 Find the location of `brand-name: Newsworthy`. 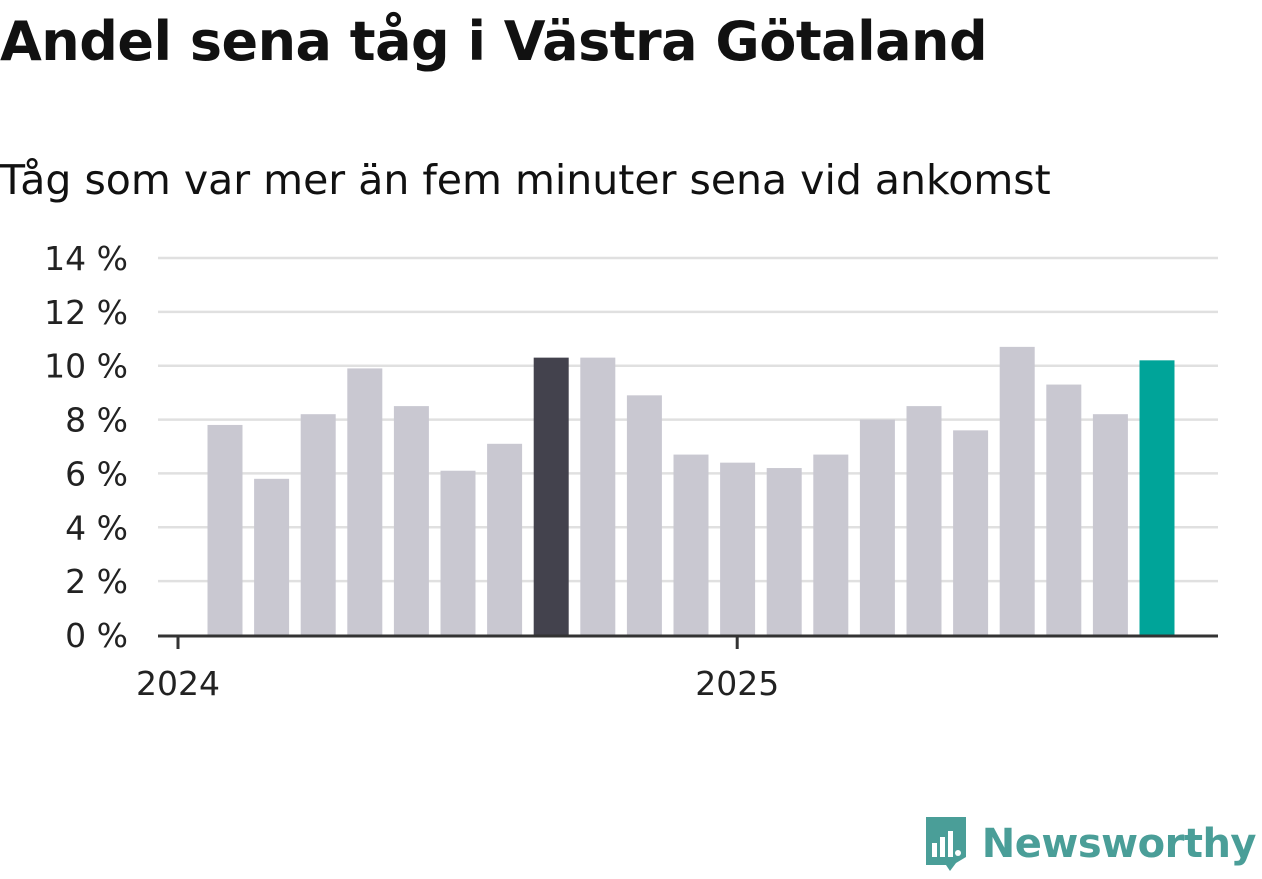

brand-name: Newsworthy is located at coordinates (1119, 844).